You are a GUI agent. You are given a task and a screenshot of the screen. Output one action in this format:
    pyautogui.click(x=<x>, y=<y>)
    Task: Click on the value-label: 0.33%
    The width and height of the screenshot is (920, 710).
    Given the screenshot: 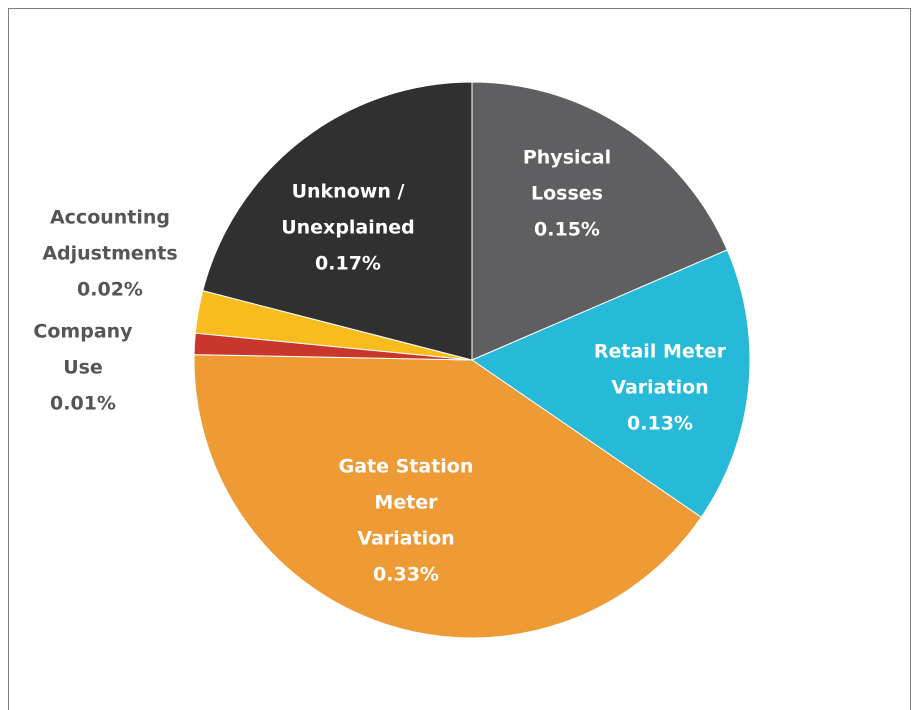 What is the action you would take?
    pyautogui.click(x=406, y=575)
    